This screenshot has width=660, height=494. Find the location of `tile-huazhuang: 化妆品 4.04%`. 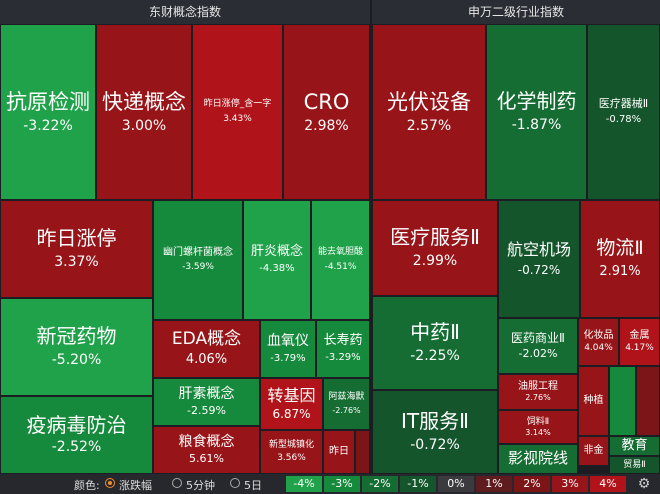

tile-huazhuang: 化妆品 4.04% is located at coordinates (598, 342).